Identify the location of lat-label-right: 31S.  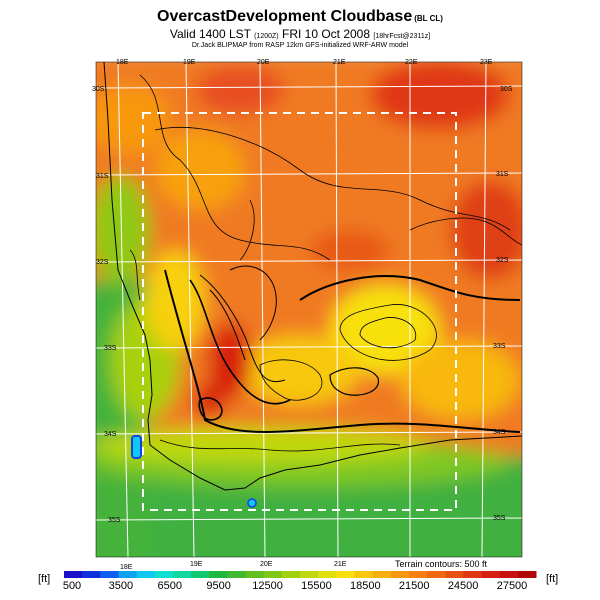
(502, 174).